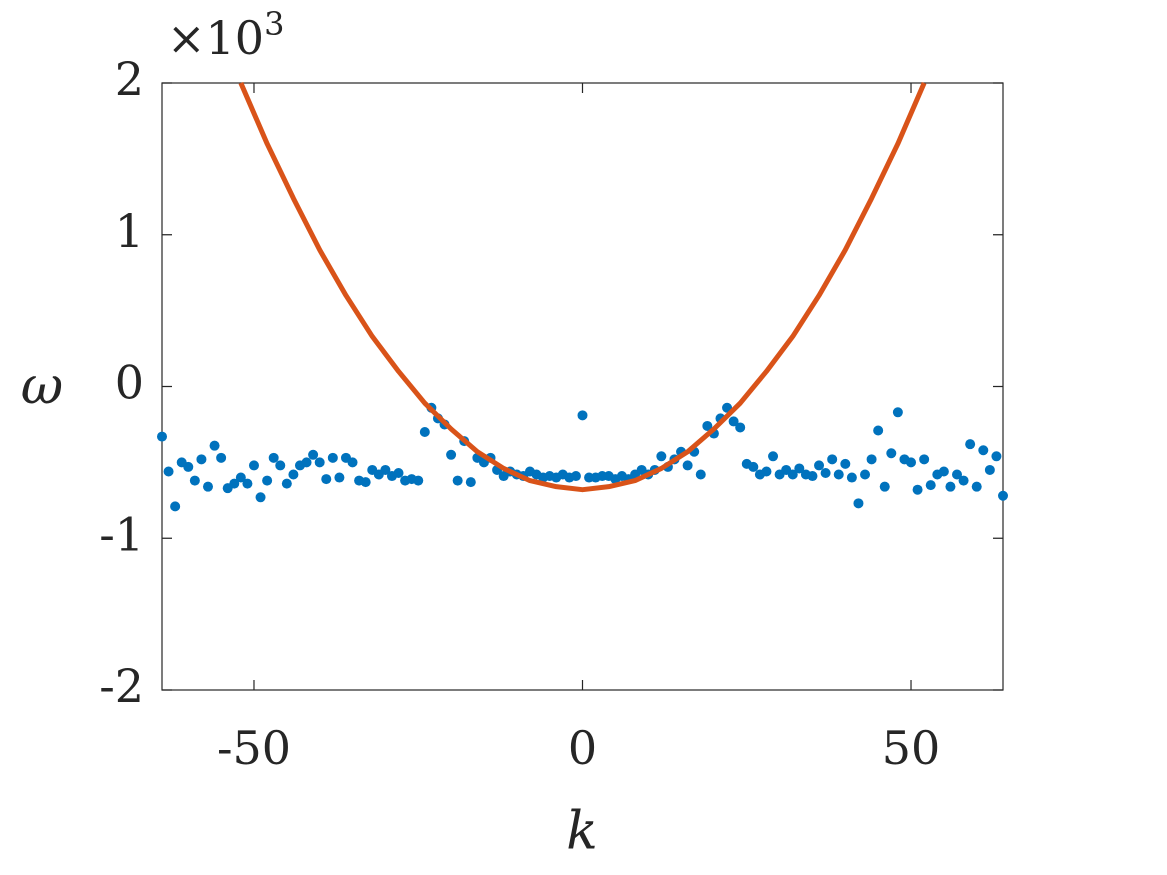 The width and height of the screenshot is (1167, 875). What do you see at coordinates (215, 38) in the screenshot?
I see `multiplier-base: ×10` at bounding box center [215, 38].